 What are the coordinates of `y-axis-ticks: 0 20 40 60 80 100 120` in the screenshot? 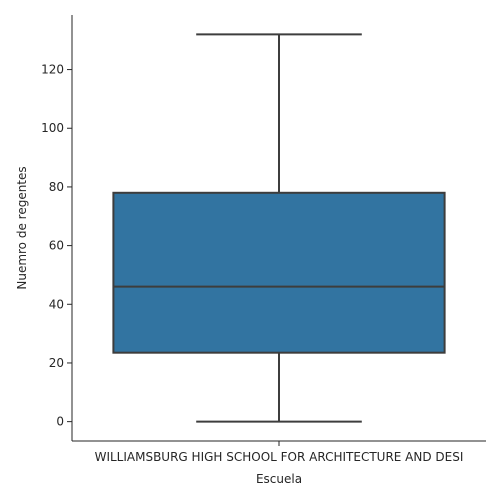 It's located at (56, 246).